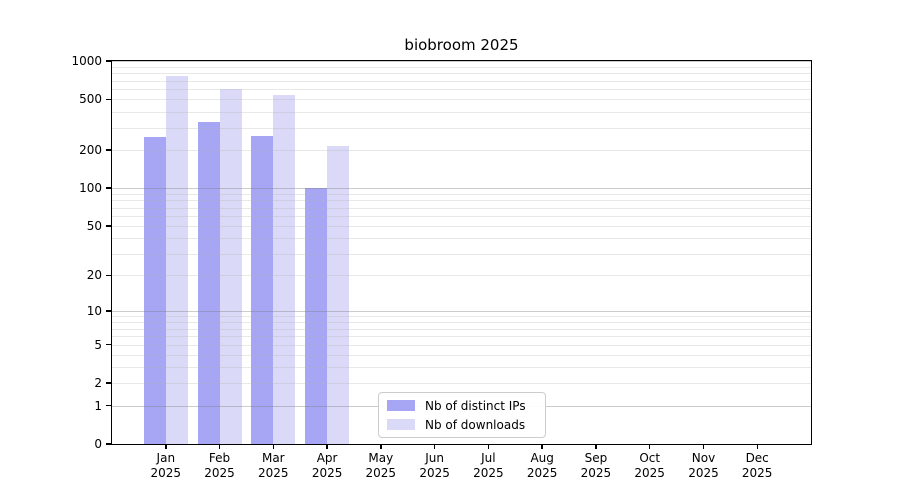  I want to click on bar-ips-jan, so click(154, 290).